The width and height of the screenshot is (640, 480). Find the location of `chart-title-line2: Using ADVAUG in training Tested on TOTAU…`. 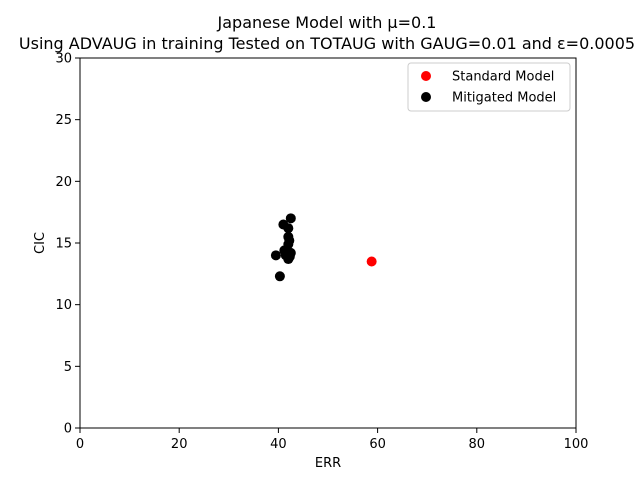

chart-title-line2: Using ADVAUG in training Tested on TOTAU… is located at coordinates (327, 43).